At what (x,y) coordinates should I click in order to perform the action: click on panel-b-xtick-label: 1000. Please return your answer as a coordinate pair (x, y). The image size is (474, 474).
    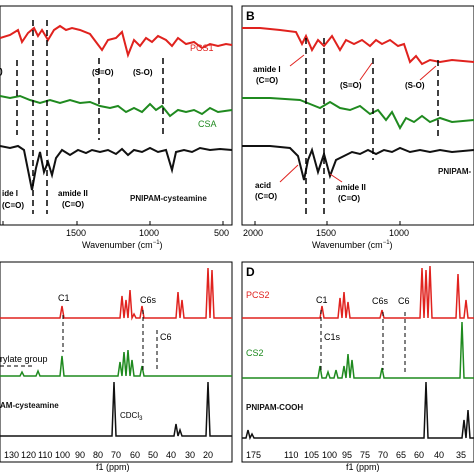
    Looking at the image, I should click on (399, 233).